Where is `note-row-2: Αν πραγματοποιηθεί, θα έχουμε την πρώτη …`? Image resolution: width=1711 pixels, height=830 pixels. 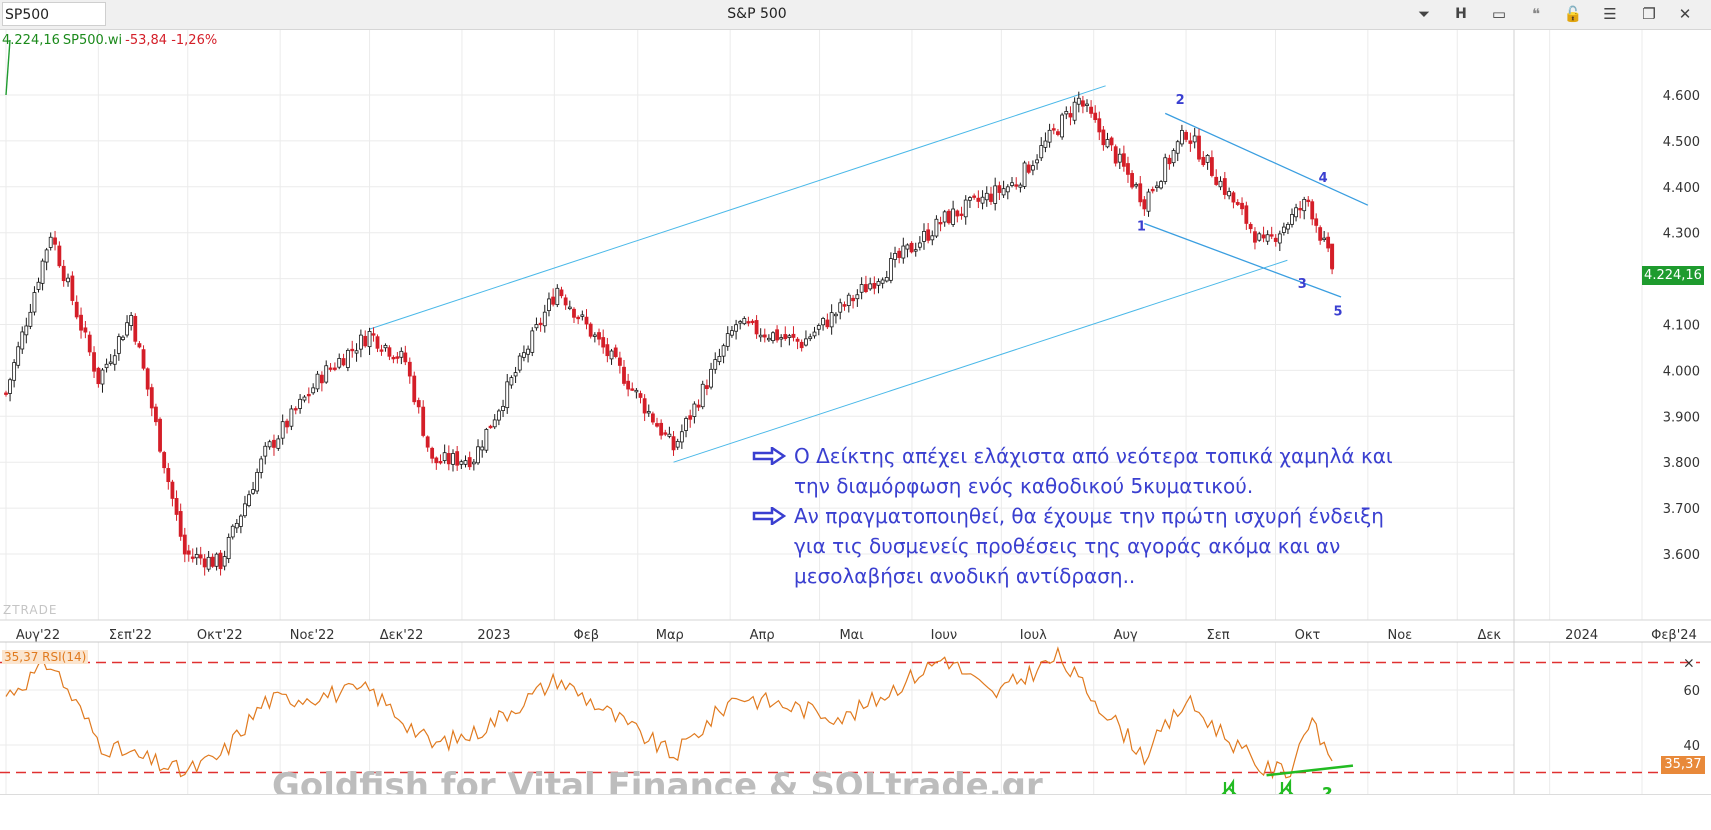 note-row-2: Αν πραγματοποιηθεί, θα έχουμε την πρώτη … is located at coordinates (1082, 546).